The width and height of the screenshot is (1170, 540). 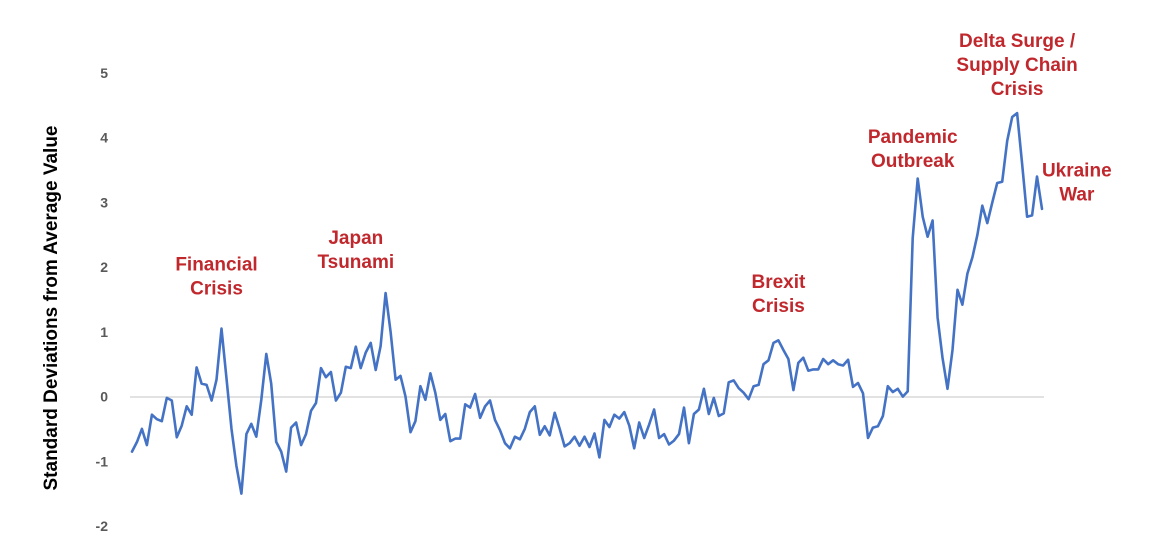 What do you see at coordinates (102, 461) in the screenshot?
I see `y-tick-label: -1` at bounding box center [102, 461].